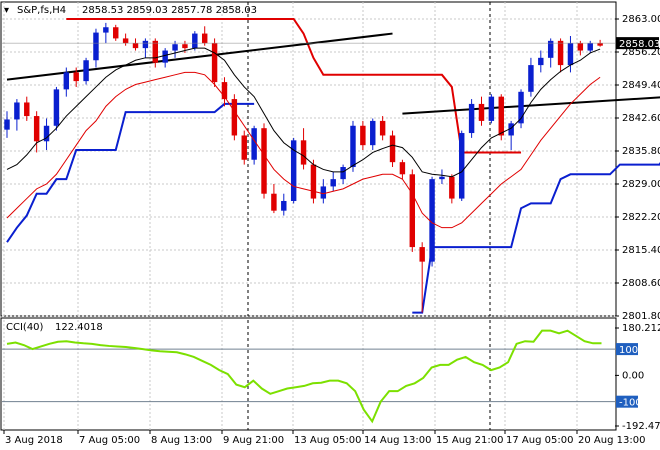  I want to click on price-tick-label: 2829.00, so click(641, 184).